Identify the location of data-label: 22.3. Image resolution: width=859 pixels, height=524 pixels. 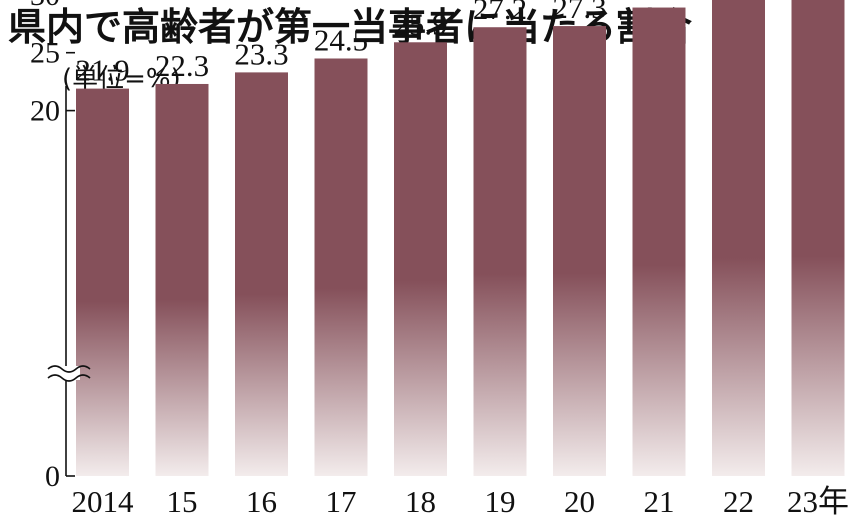
(182, 65).